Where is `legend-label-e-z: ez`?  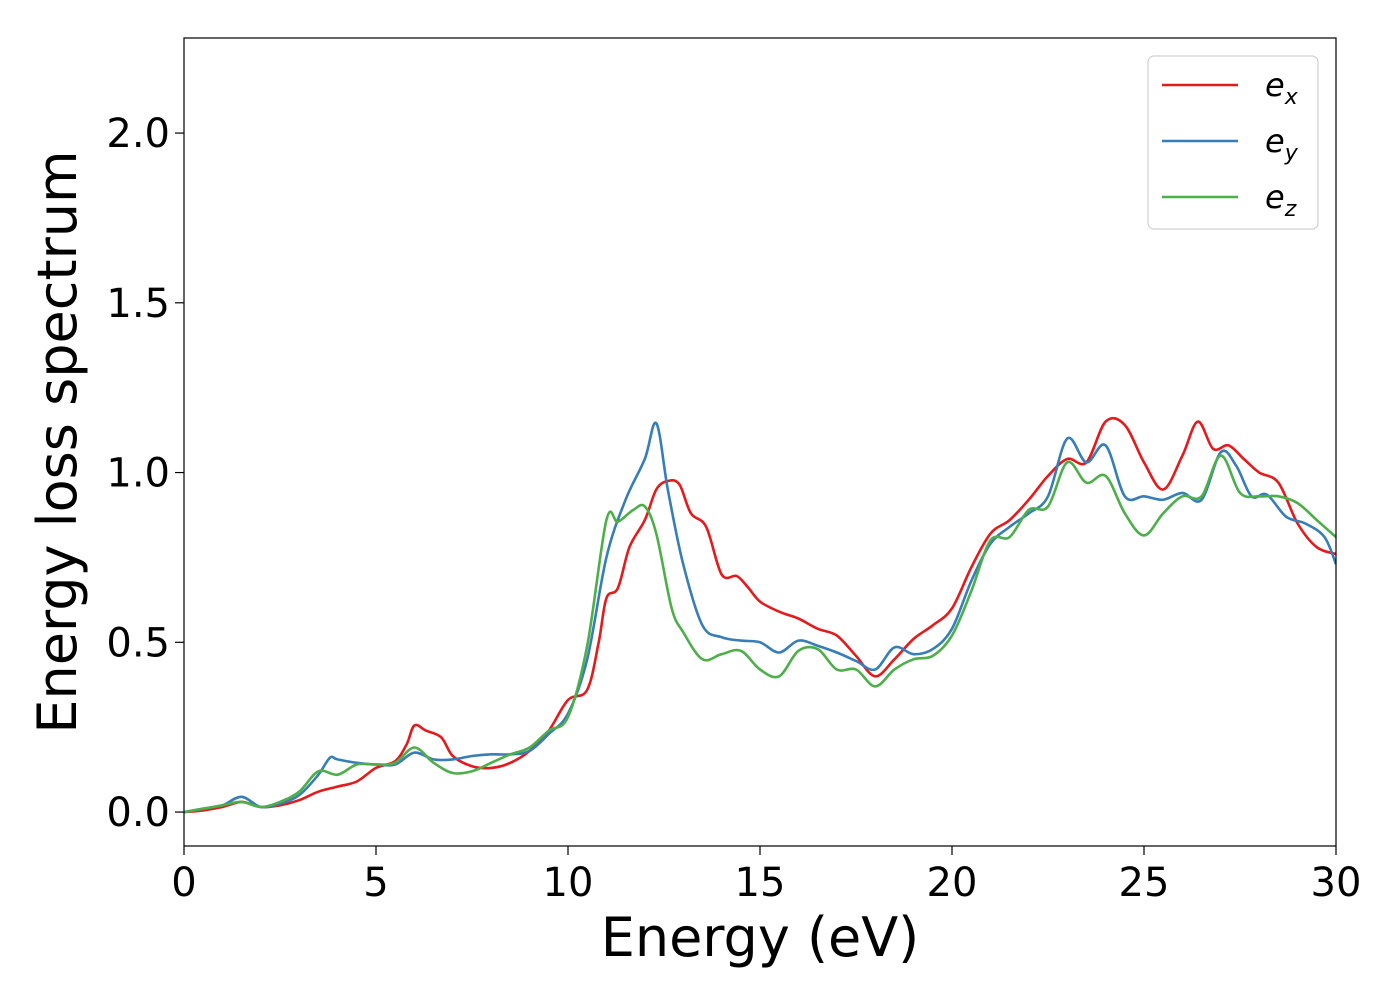
legend-label-e-z: ez is located at coordinates (1281, 200).